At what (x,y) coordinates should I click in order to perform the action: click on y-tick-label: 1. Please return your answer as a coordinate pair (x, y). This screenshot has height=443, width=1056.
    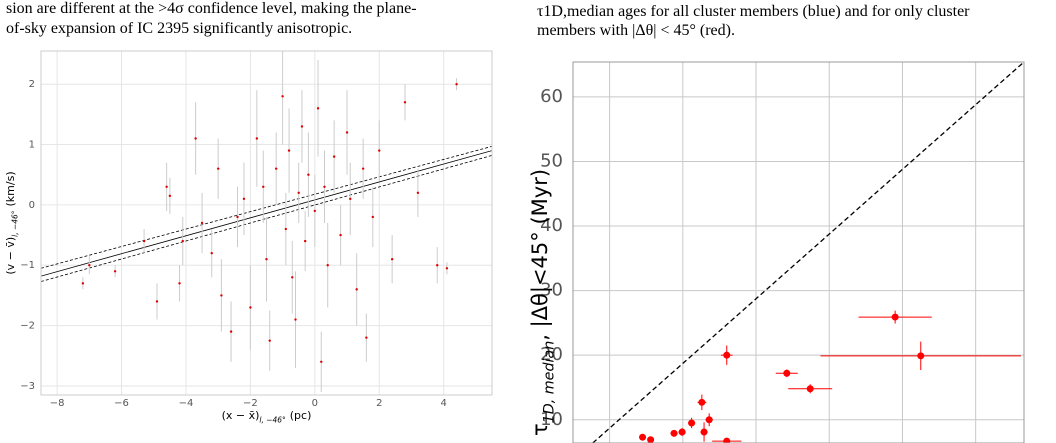
    Looking at the image, I should click on (32, 145).